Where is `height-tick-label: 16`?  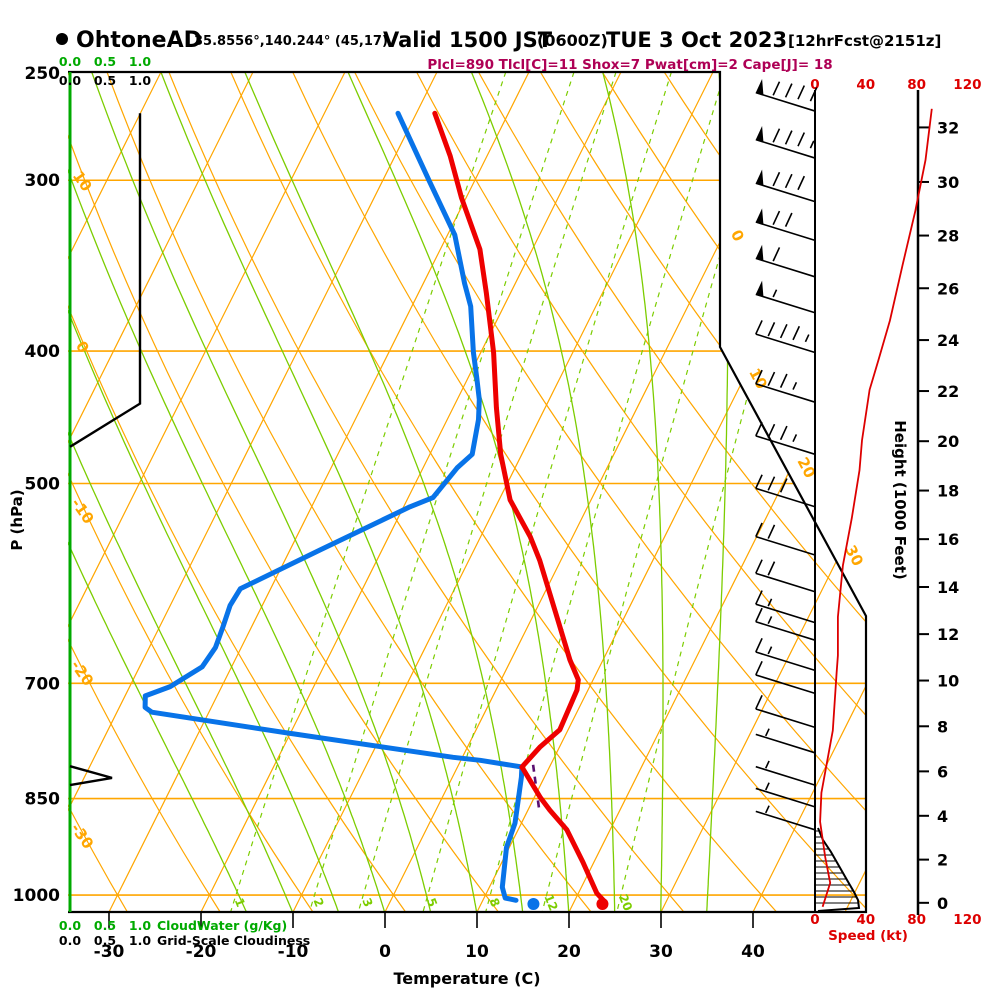
height-tick-label: 16 is located at coordinates (948, 539).